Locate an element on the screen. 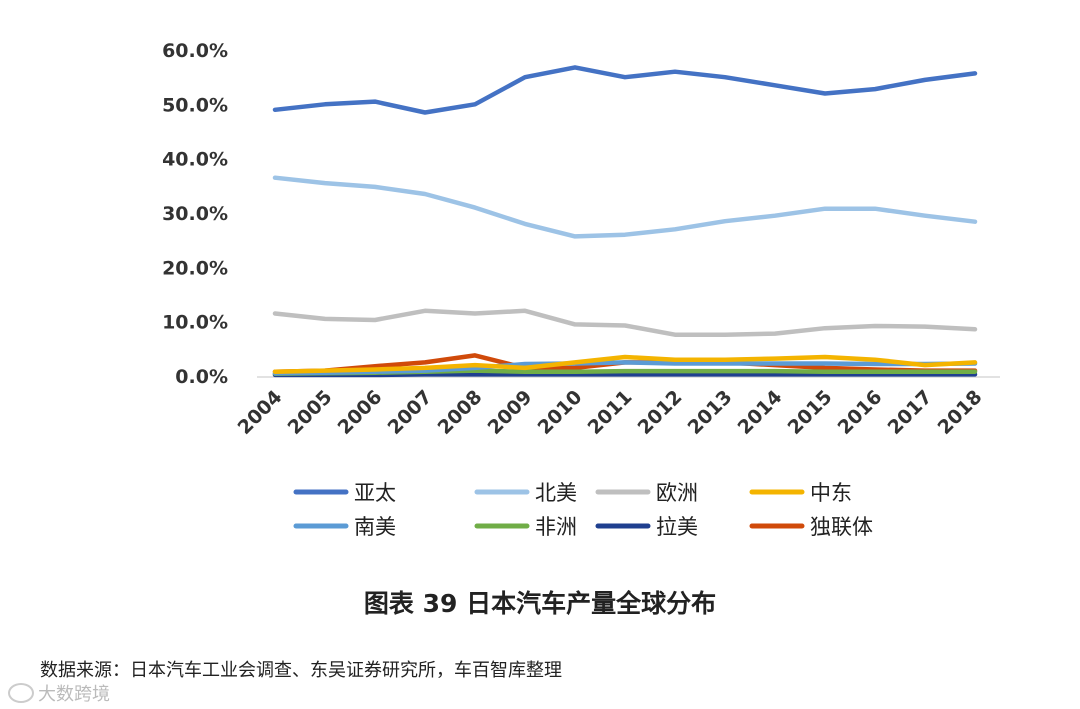  x-tick-label: 2011 is located at coordinates (610, 412).